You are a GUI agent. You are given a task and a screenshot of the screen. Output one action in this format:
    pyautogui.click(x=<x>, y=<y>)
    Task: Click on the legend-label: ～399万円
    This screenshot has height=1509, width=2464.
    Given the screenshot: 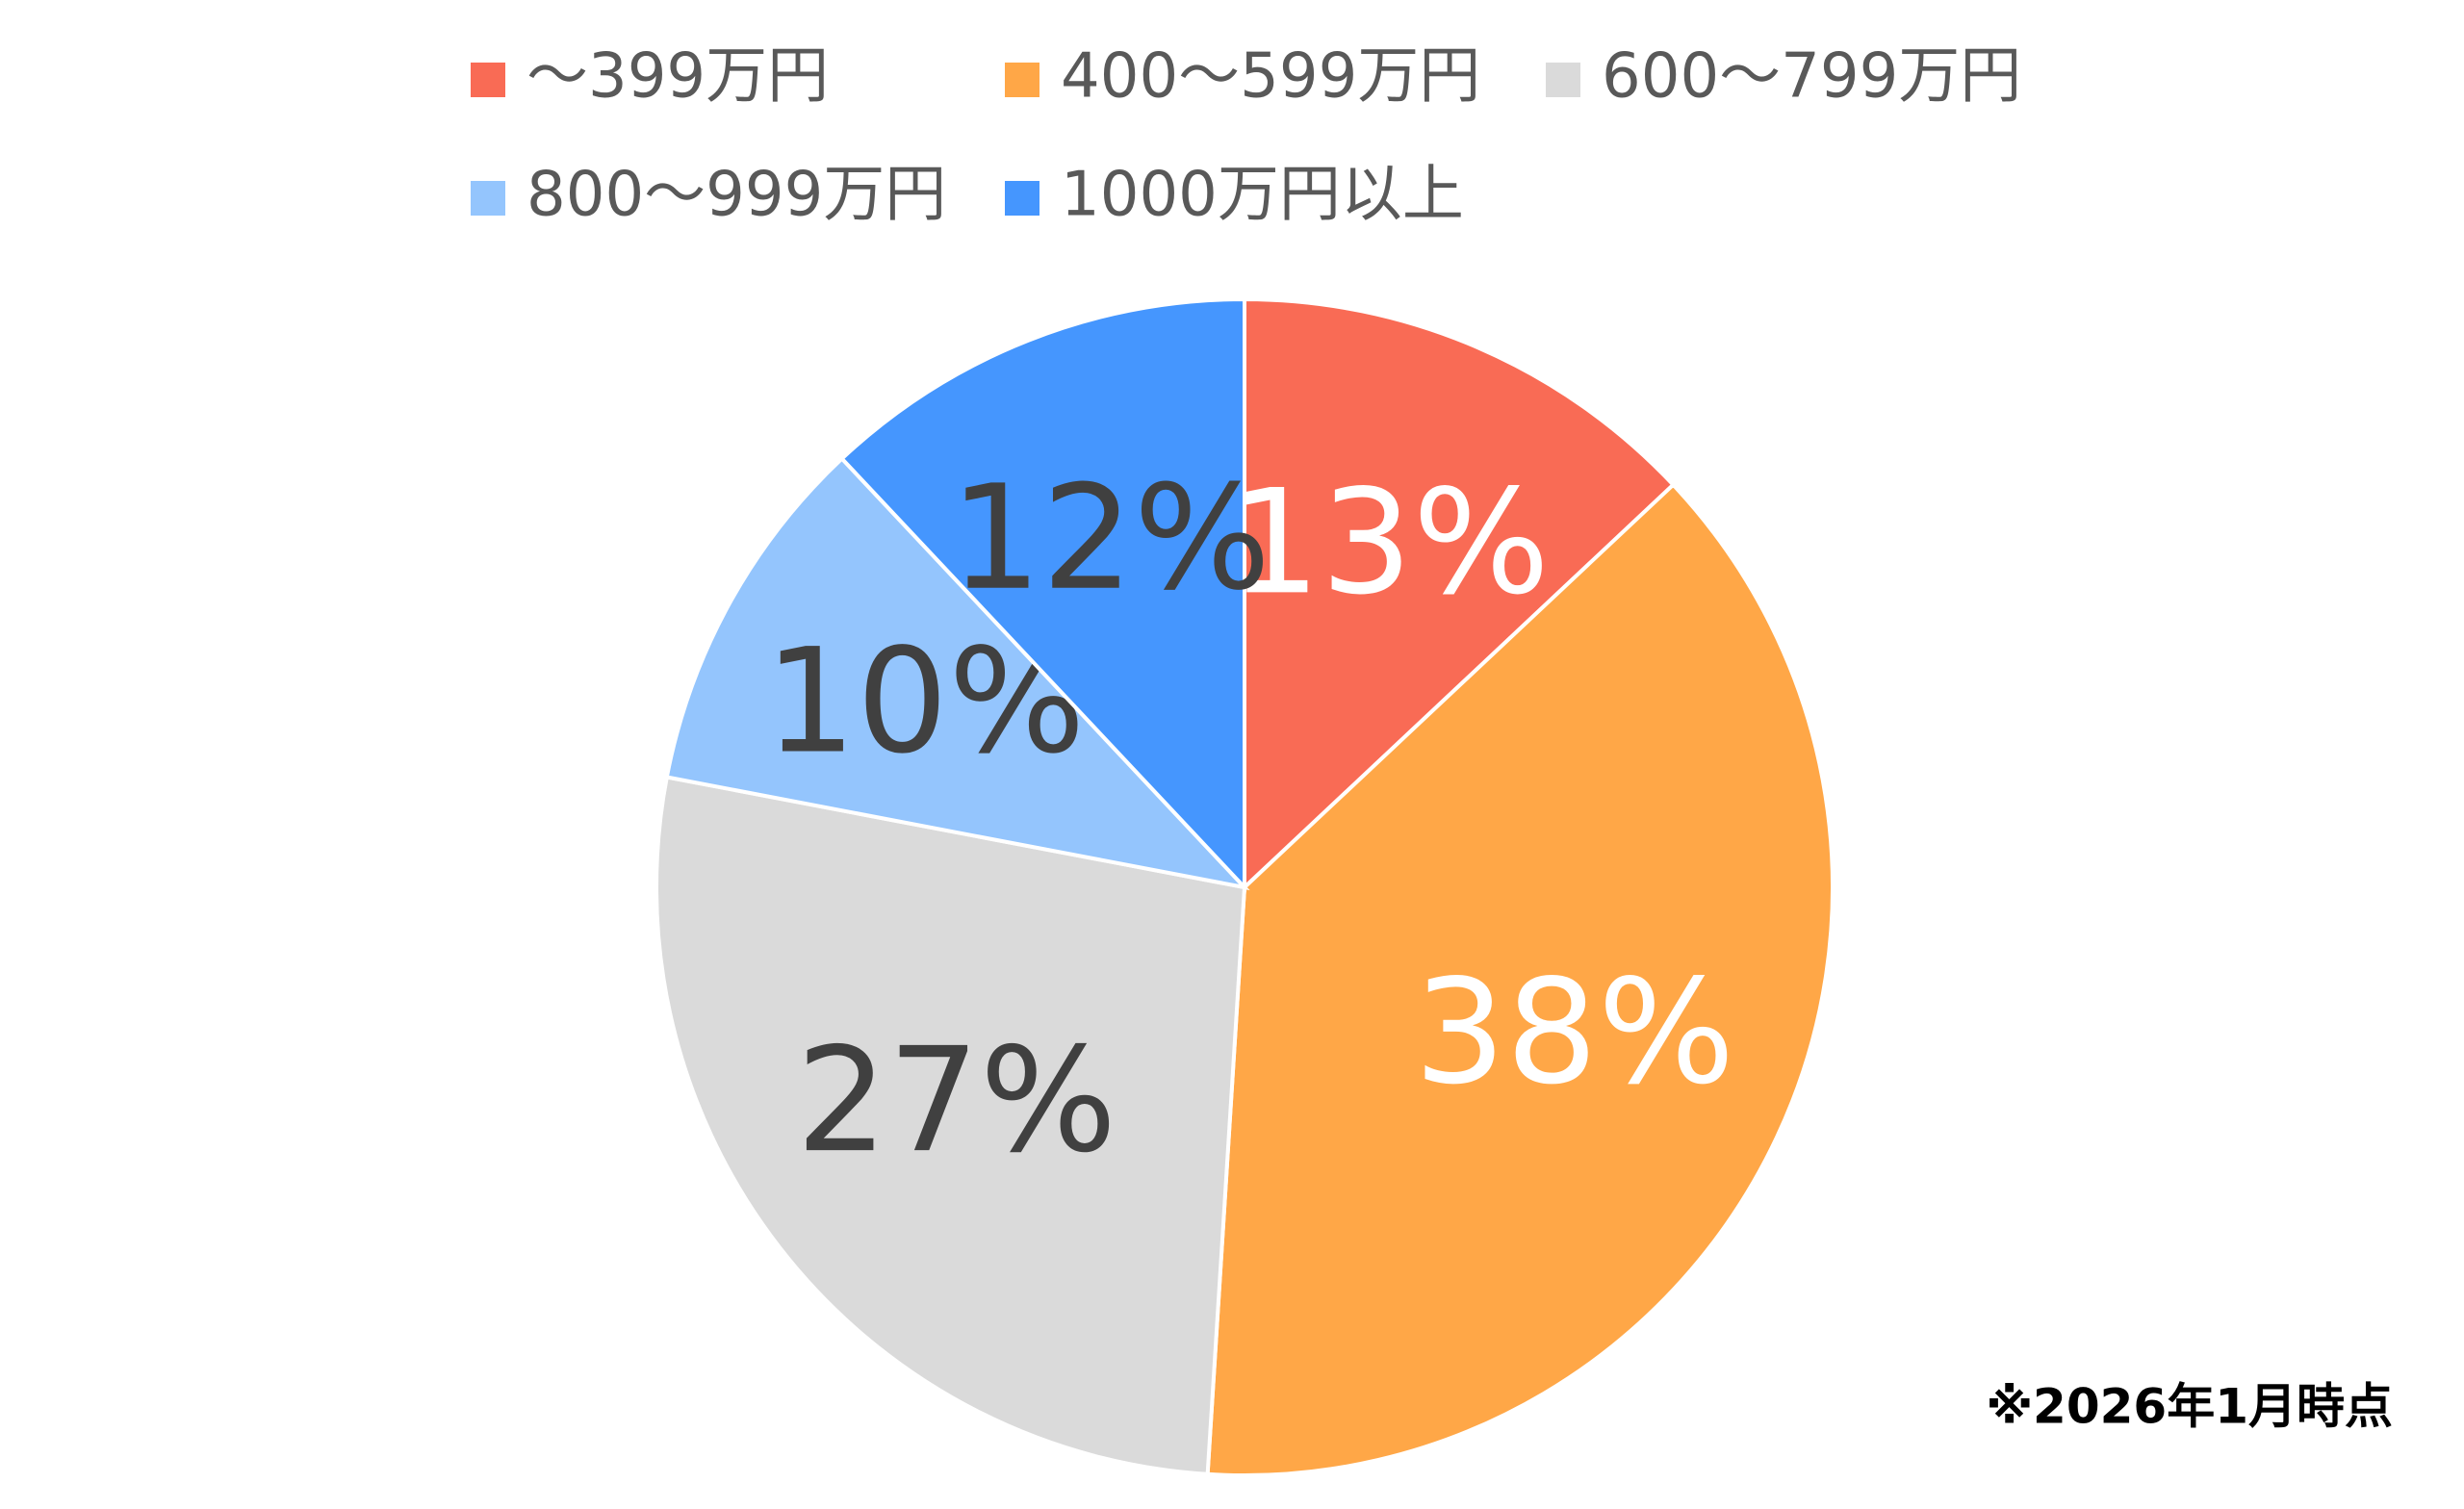 What is the action you would take?
    pyautogui.click(x=677, y=77)
    